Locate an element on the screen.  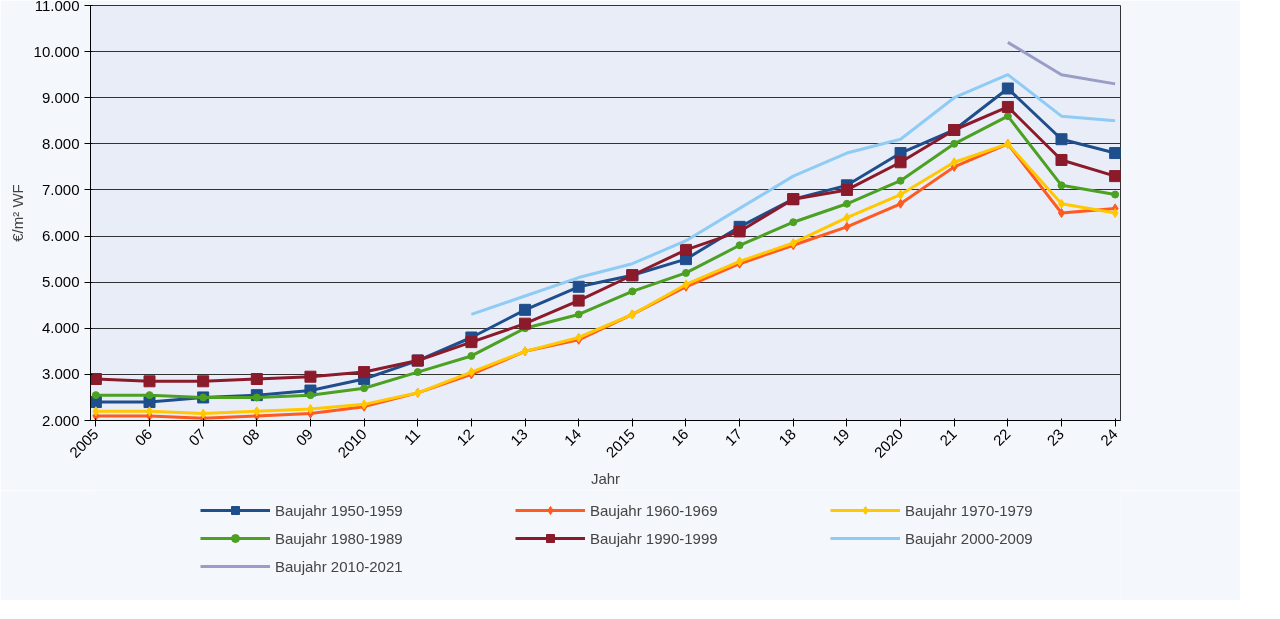
x-tick-label: 21 is located at coordinates (948, 437).